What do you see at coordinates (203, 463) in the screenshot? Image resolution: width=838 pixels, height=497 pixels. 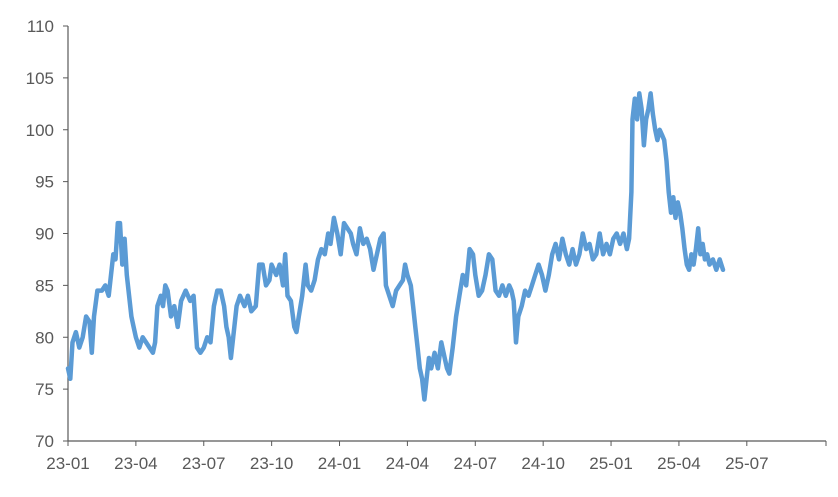 I see `x-tick-label: 23-07` at bounding box center [203, 463].